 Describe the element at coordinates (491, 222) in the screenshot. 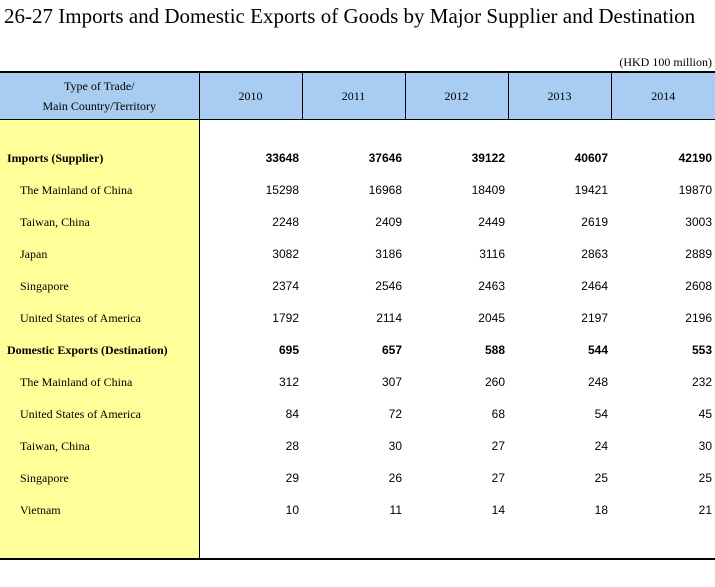

I see `value-cell-2012: 2449` at that location.